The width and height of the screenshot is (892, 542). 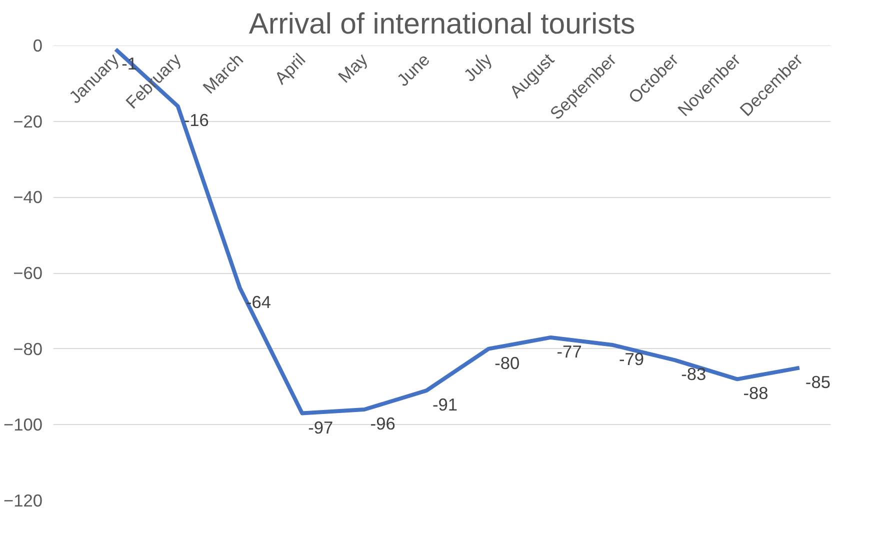 What do you see at coordinates (445, 404) in the screenshot?
I see `data-label: -91` at bounding box center [445, 404].